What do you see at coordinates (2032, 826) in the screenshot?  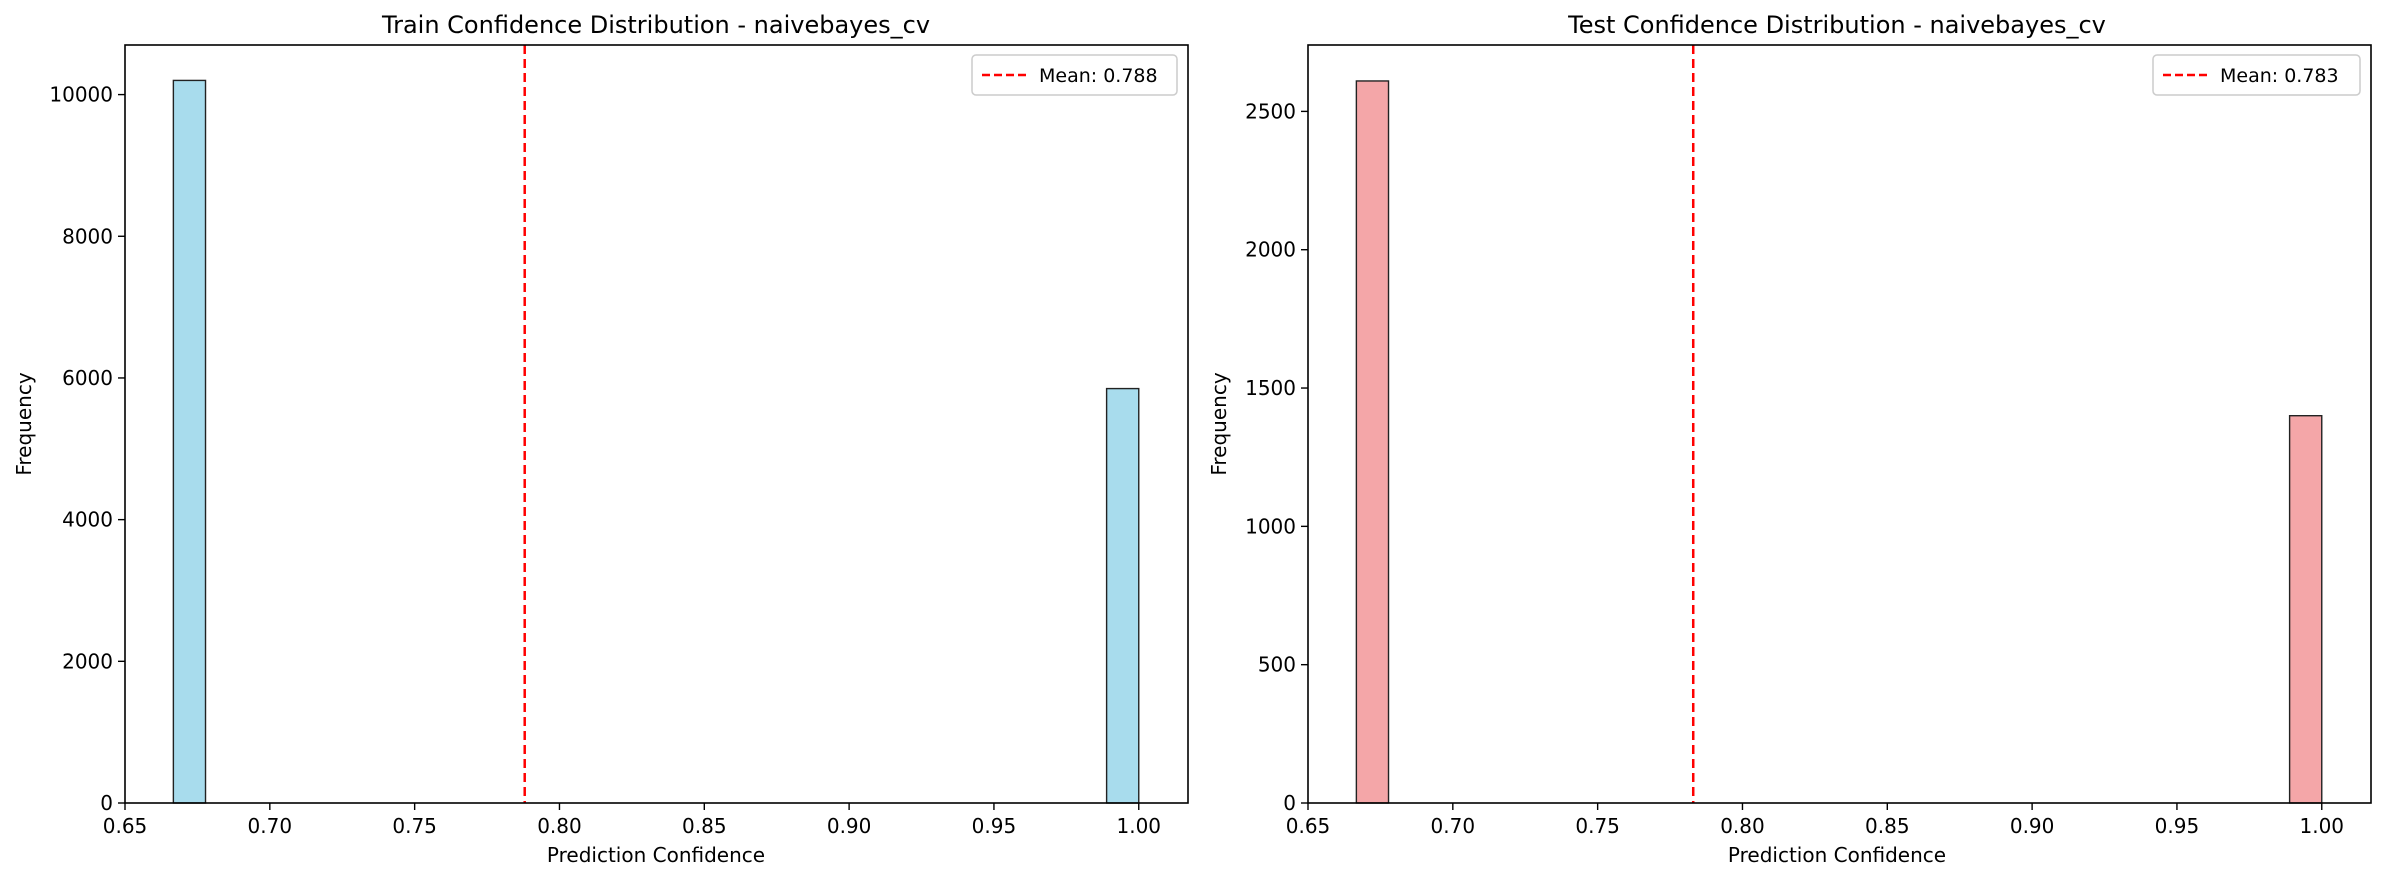 I see `test-x-tick-label-5: 0.90` at bounding box center [2032, 826].